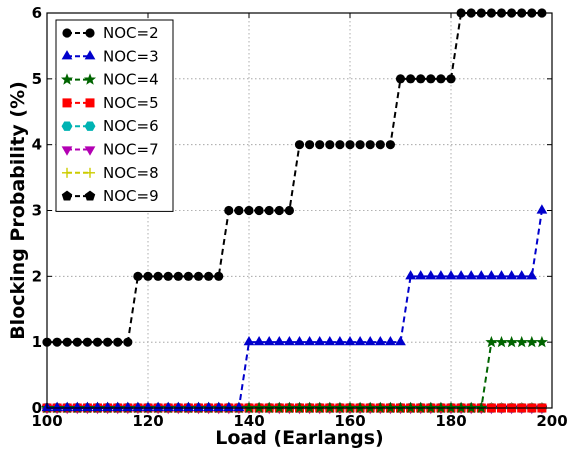 The height and width of the screenshot is (452, 572). Describe the element at coordinates (37, 408) in the screenshot. I see `y-tick-label: 0` at that location.